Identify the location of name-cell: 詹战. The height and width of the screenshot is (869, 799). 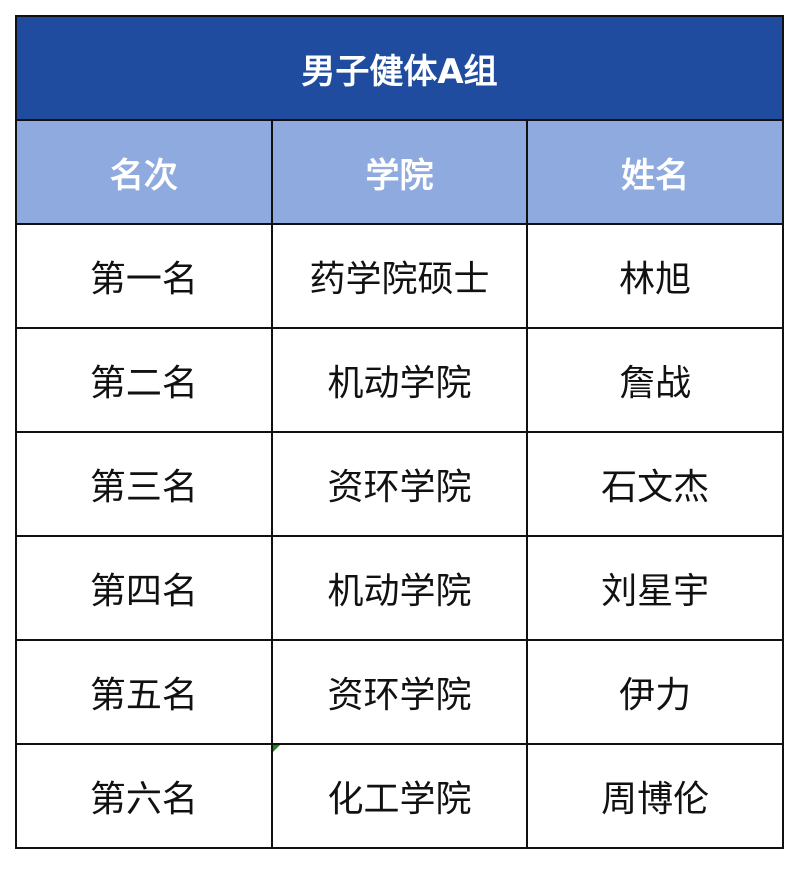
(655, 380).